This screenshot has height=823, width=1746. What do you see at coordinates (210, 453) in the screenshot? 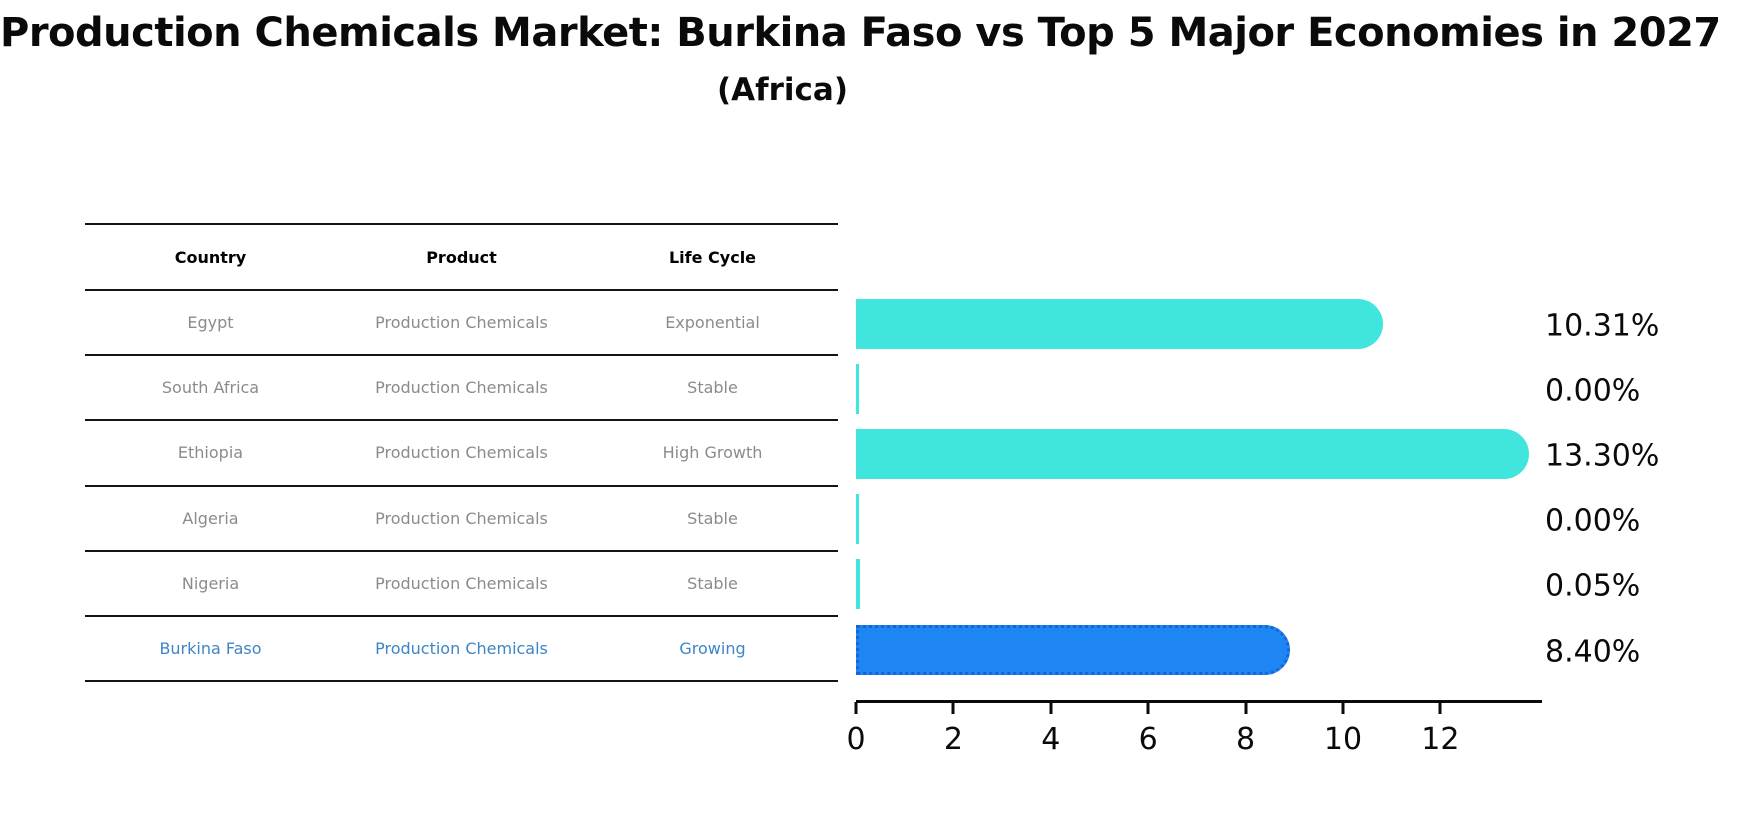
I see `cell-country: Ethiopia` at bounding box center [210, 453].